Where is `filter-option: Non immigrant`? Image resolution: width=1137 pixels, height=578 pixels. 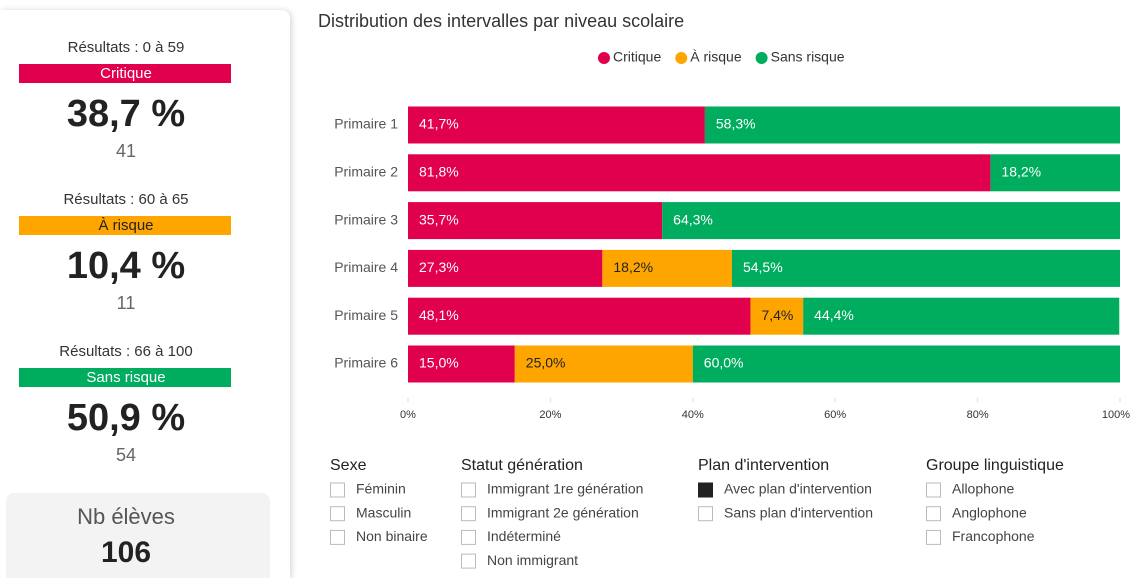 filter-option: Non immigrant is located at coordinates (532, 560).